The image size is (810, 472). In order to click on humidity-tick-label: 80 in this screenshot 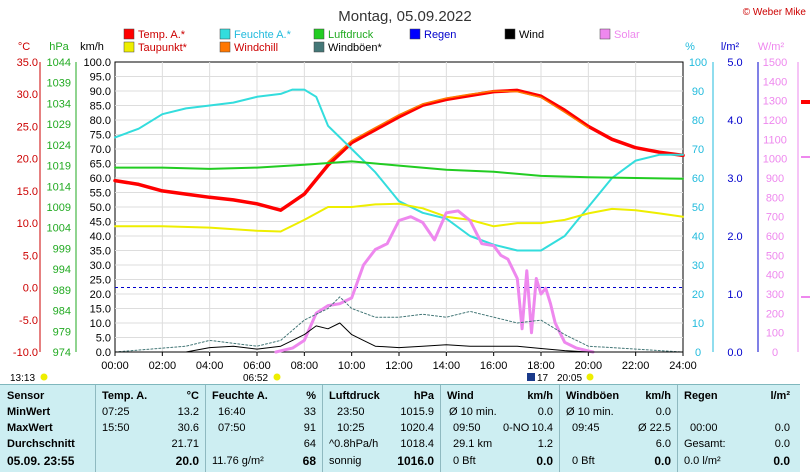, I will do `click(698, 121)`.